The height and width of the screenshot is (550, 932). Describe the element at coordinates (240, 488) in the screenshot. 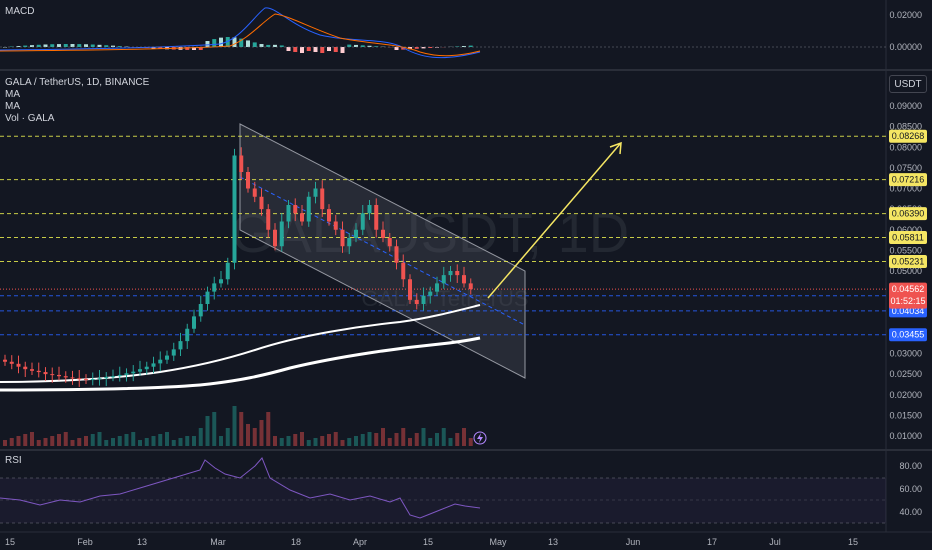

I see `rsi-line` at that location.